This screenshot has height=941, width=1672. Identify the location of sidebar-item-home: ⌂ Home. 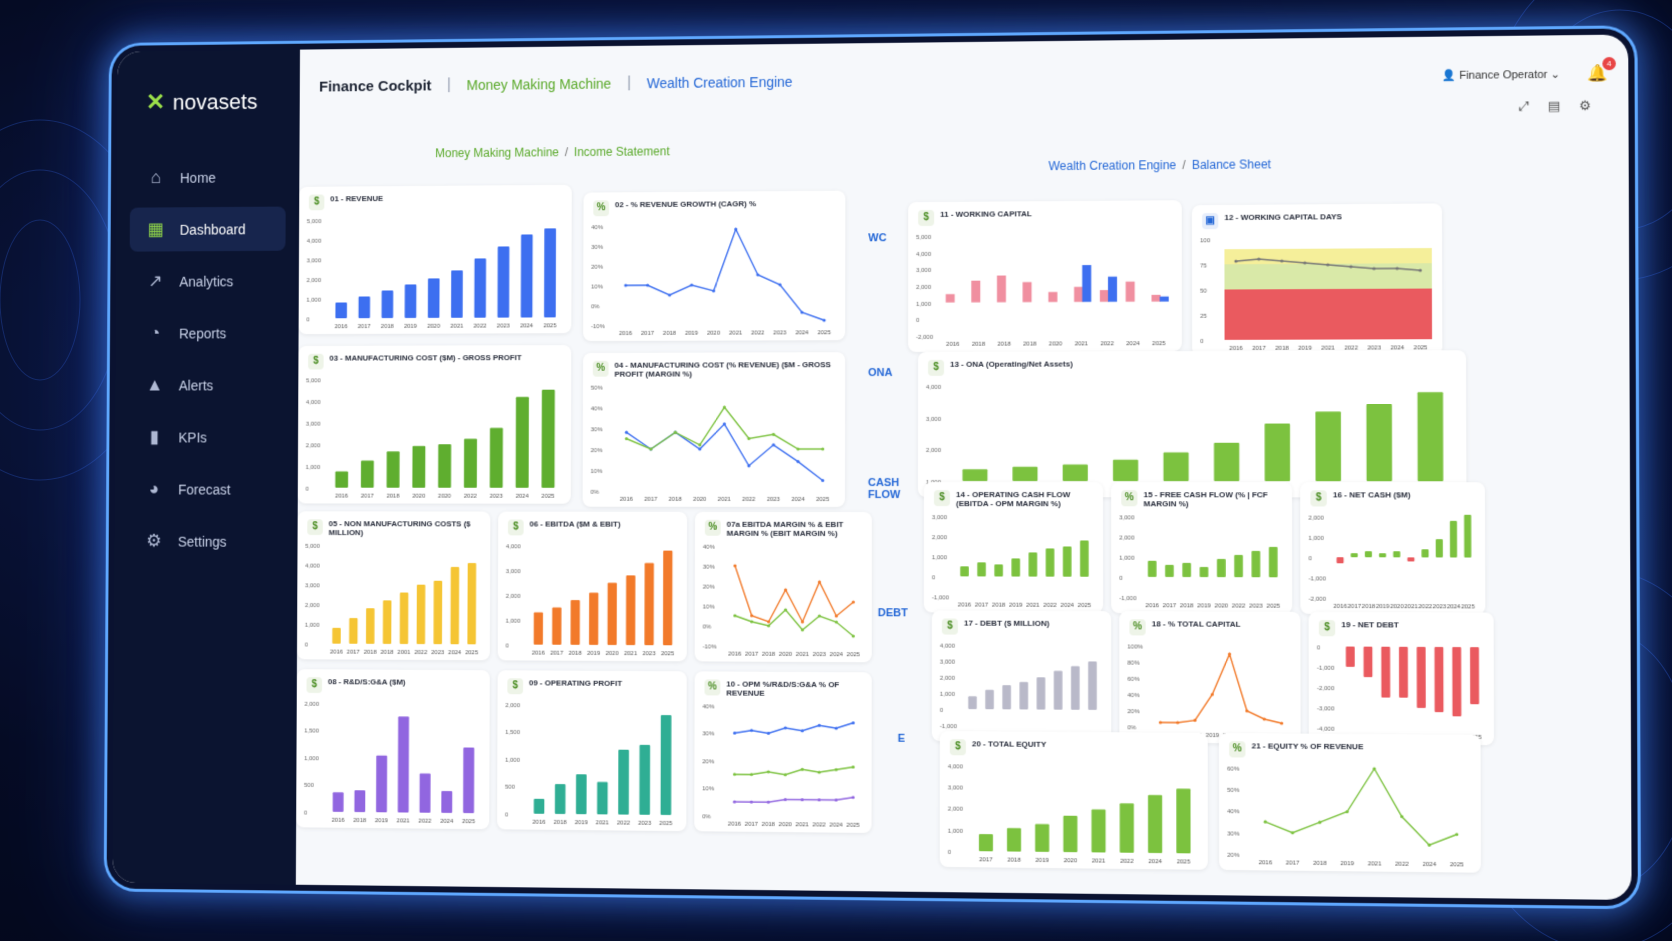
(208, 177).